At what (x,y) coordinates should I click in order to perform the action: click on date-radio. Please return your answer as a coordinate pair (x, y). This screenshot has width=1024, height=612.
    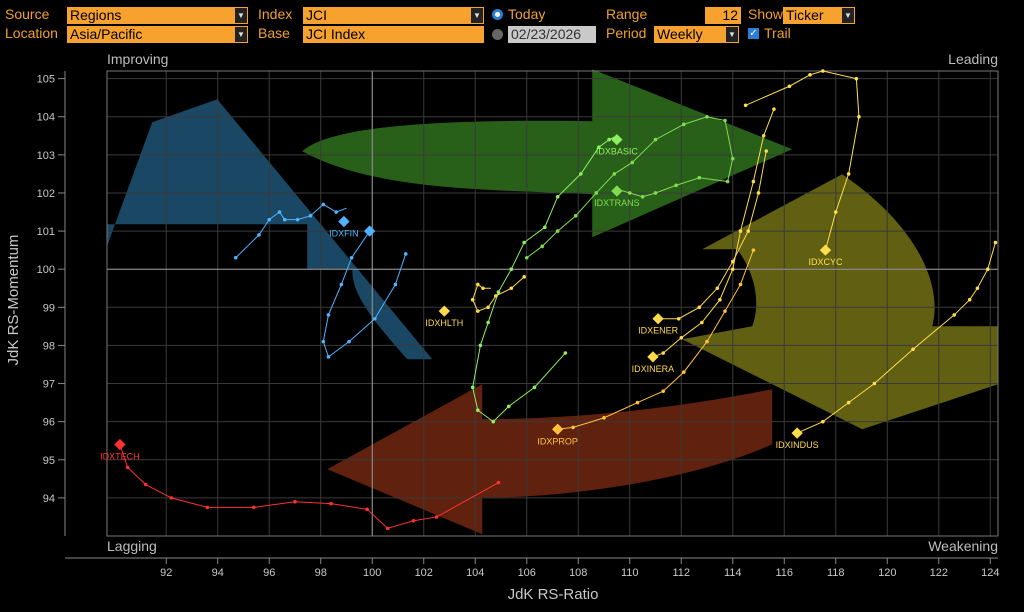
    Looking at the image, I should click on (497, 34).